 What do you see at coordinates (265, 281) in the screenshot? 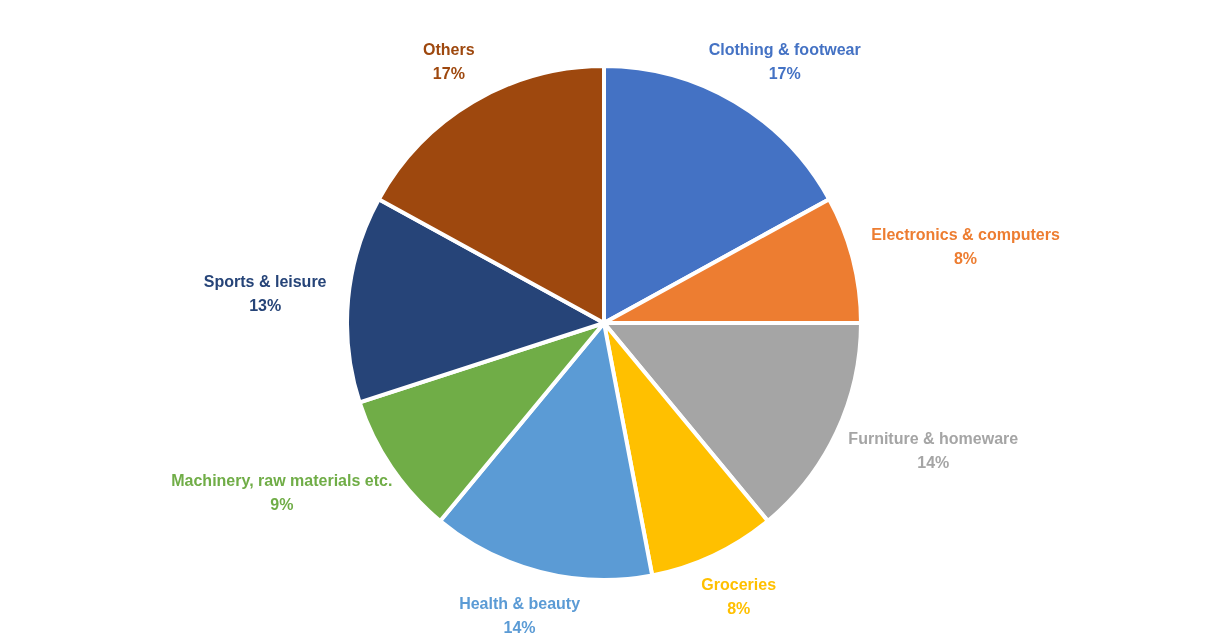
I see `slice-label: Sports & leisure` at bounding box center [265, 281].